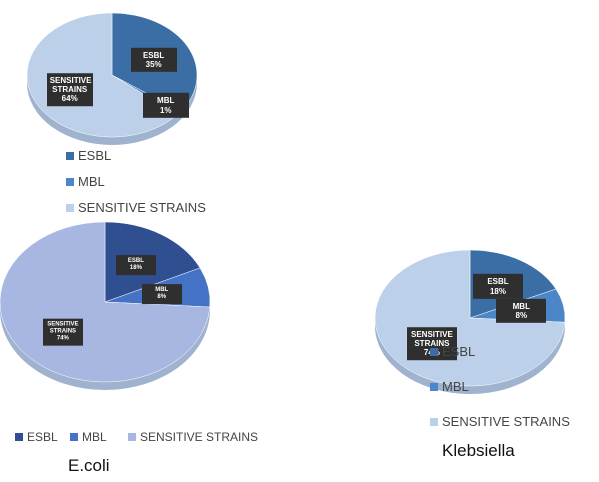 The height and width of the screenshot is (482, 599). Describe the element at coordinates (89, 465) in the screenshot. I see `chart-caption: E.coli` at that location.